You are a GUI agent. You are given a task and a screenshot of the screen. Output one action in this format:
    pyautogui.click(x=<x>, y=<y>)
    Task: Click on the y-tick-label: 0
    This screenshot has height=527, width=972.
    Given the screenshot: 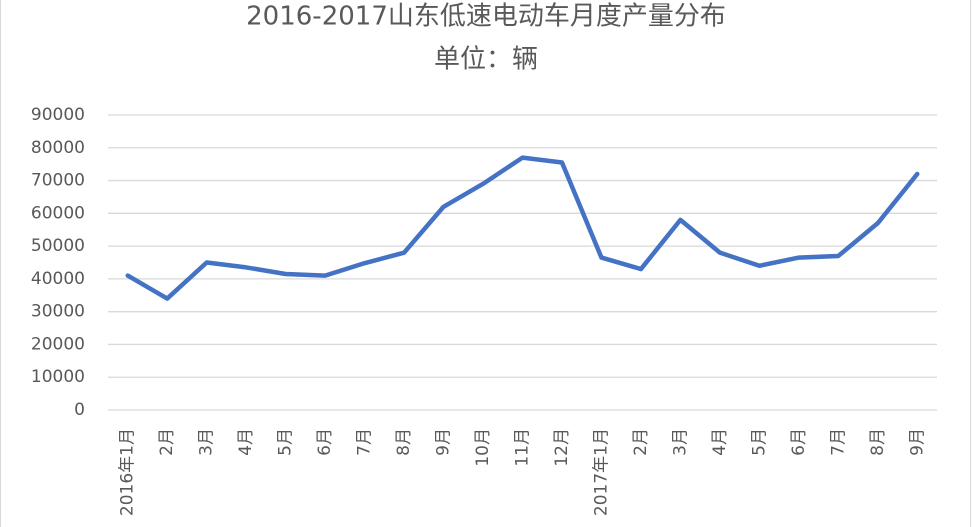 What is the action you would take?
    pyautogui.click(x=79, y=410)
    